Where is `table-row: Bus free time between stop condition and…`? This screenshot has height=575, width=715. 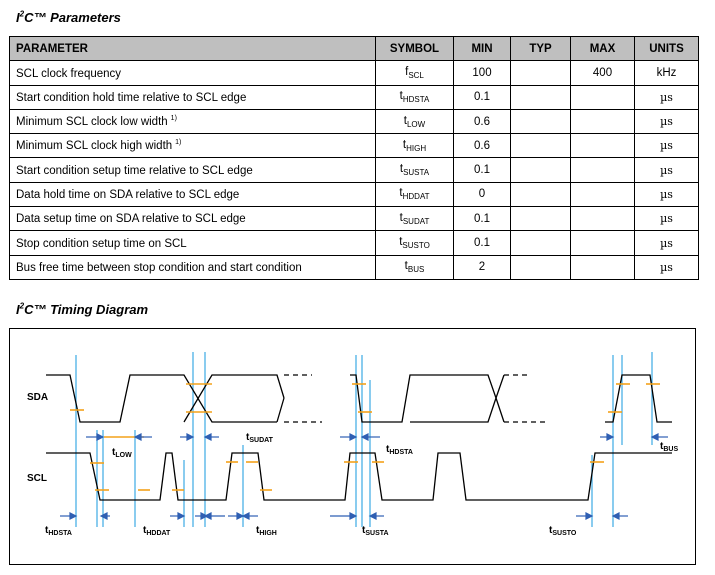 table-row: Bus free time between stop condition and… is located at coordinates (354, 267).